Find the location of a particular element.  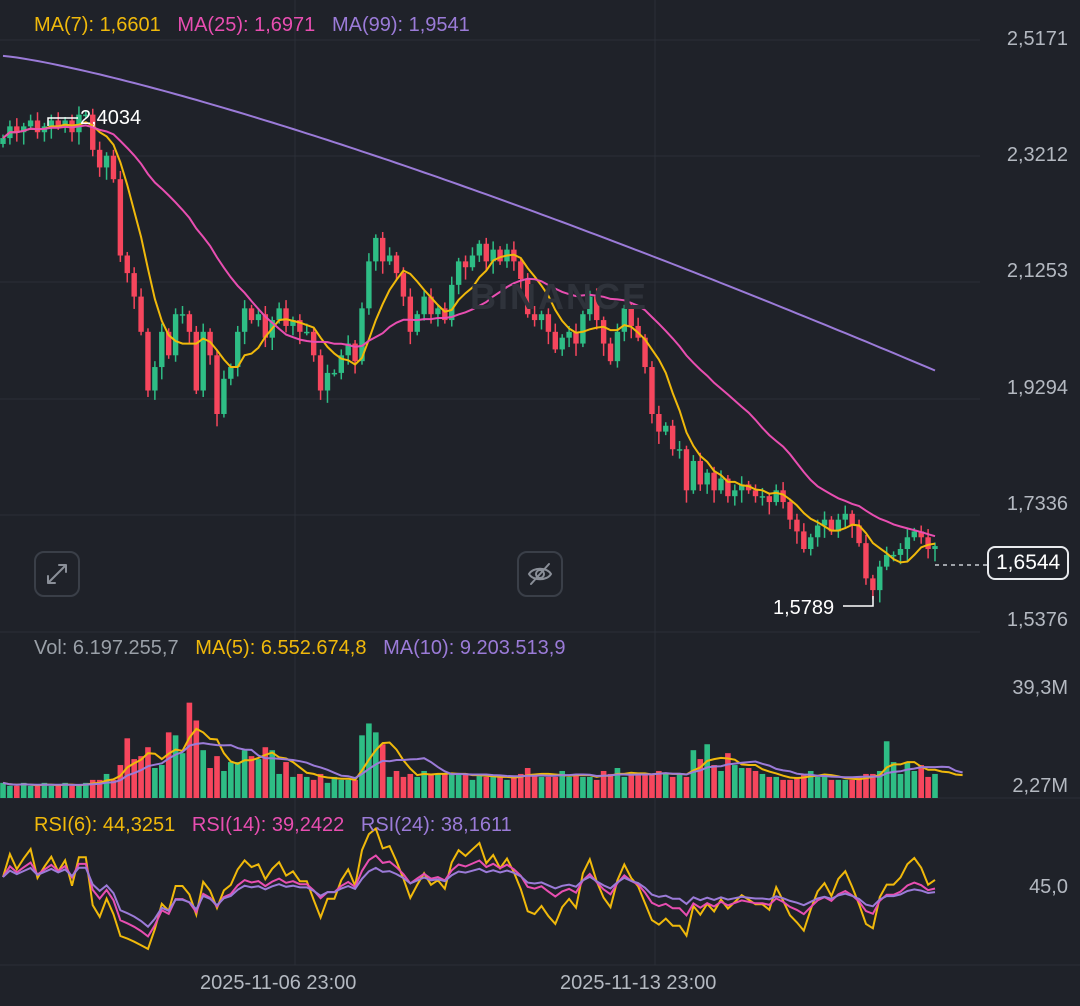

ma25-legend: MA(25): 1,6971 is located at coordinates (246, 25).